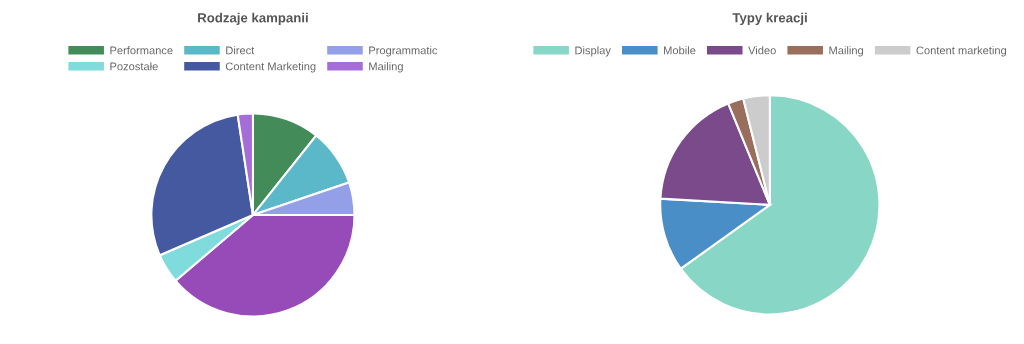  What do you see at coordinates (762, 50) in the screenshot?
I see `legend-label: Video` at bounding box center [762, 50].